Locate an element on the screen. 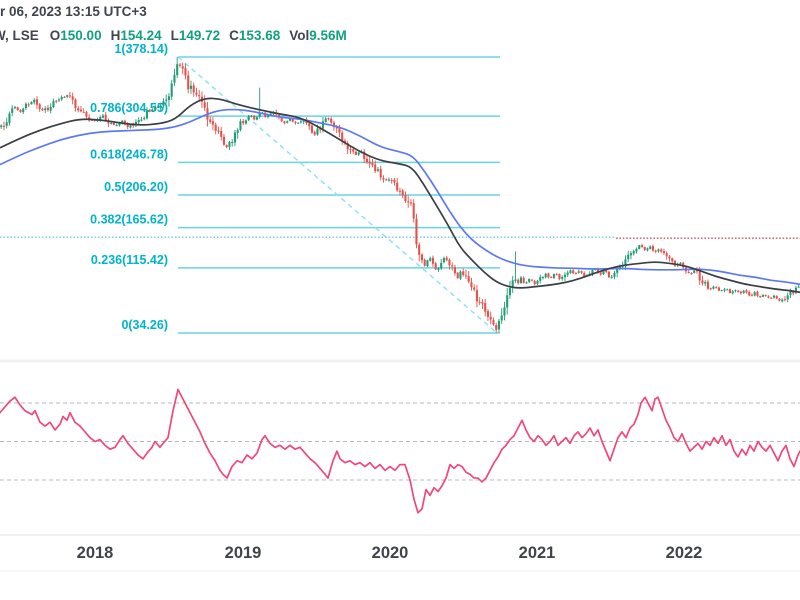 The height and width of the screenshot is (600, 800). open-group: O150.00 is located at coordinates (76, 35).